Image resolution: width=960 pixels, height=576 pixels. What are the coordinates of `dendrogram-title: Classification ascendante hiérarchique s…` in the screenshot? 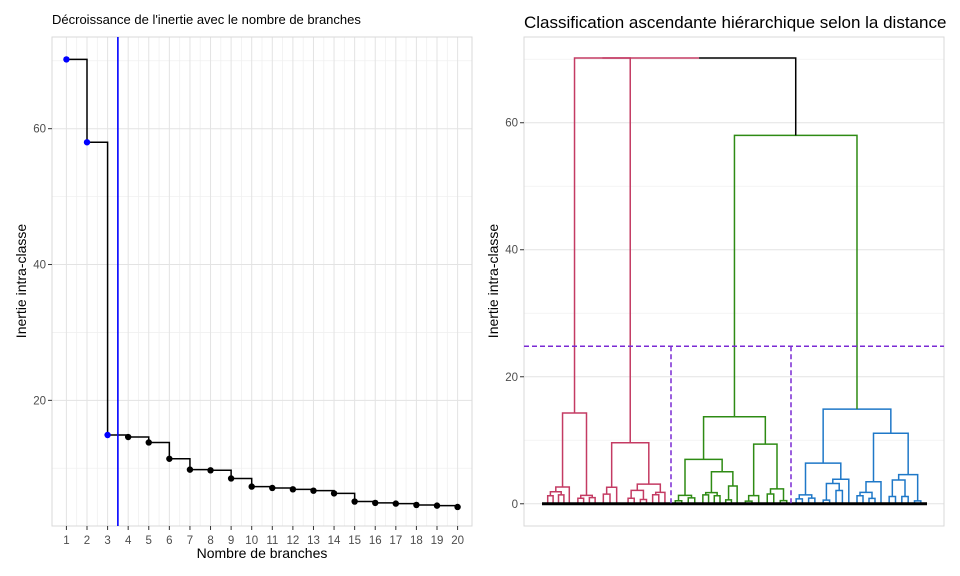 It's located at (735, 22).